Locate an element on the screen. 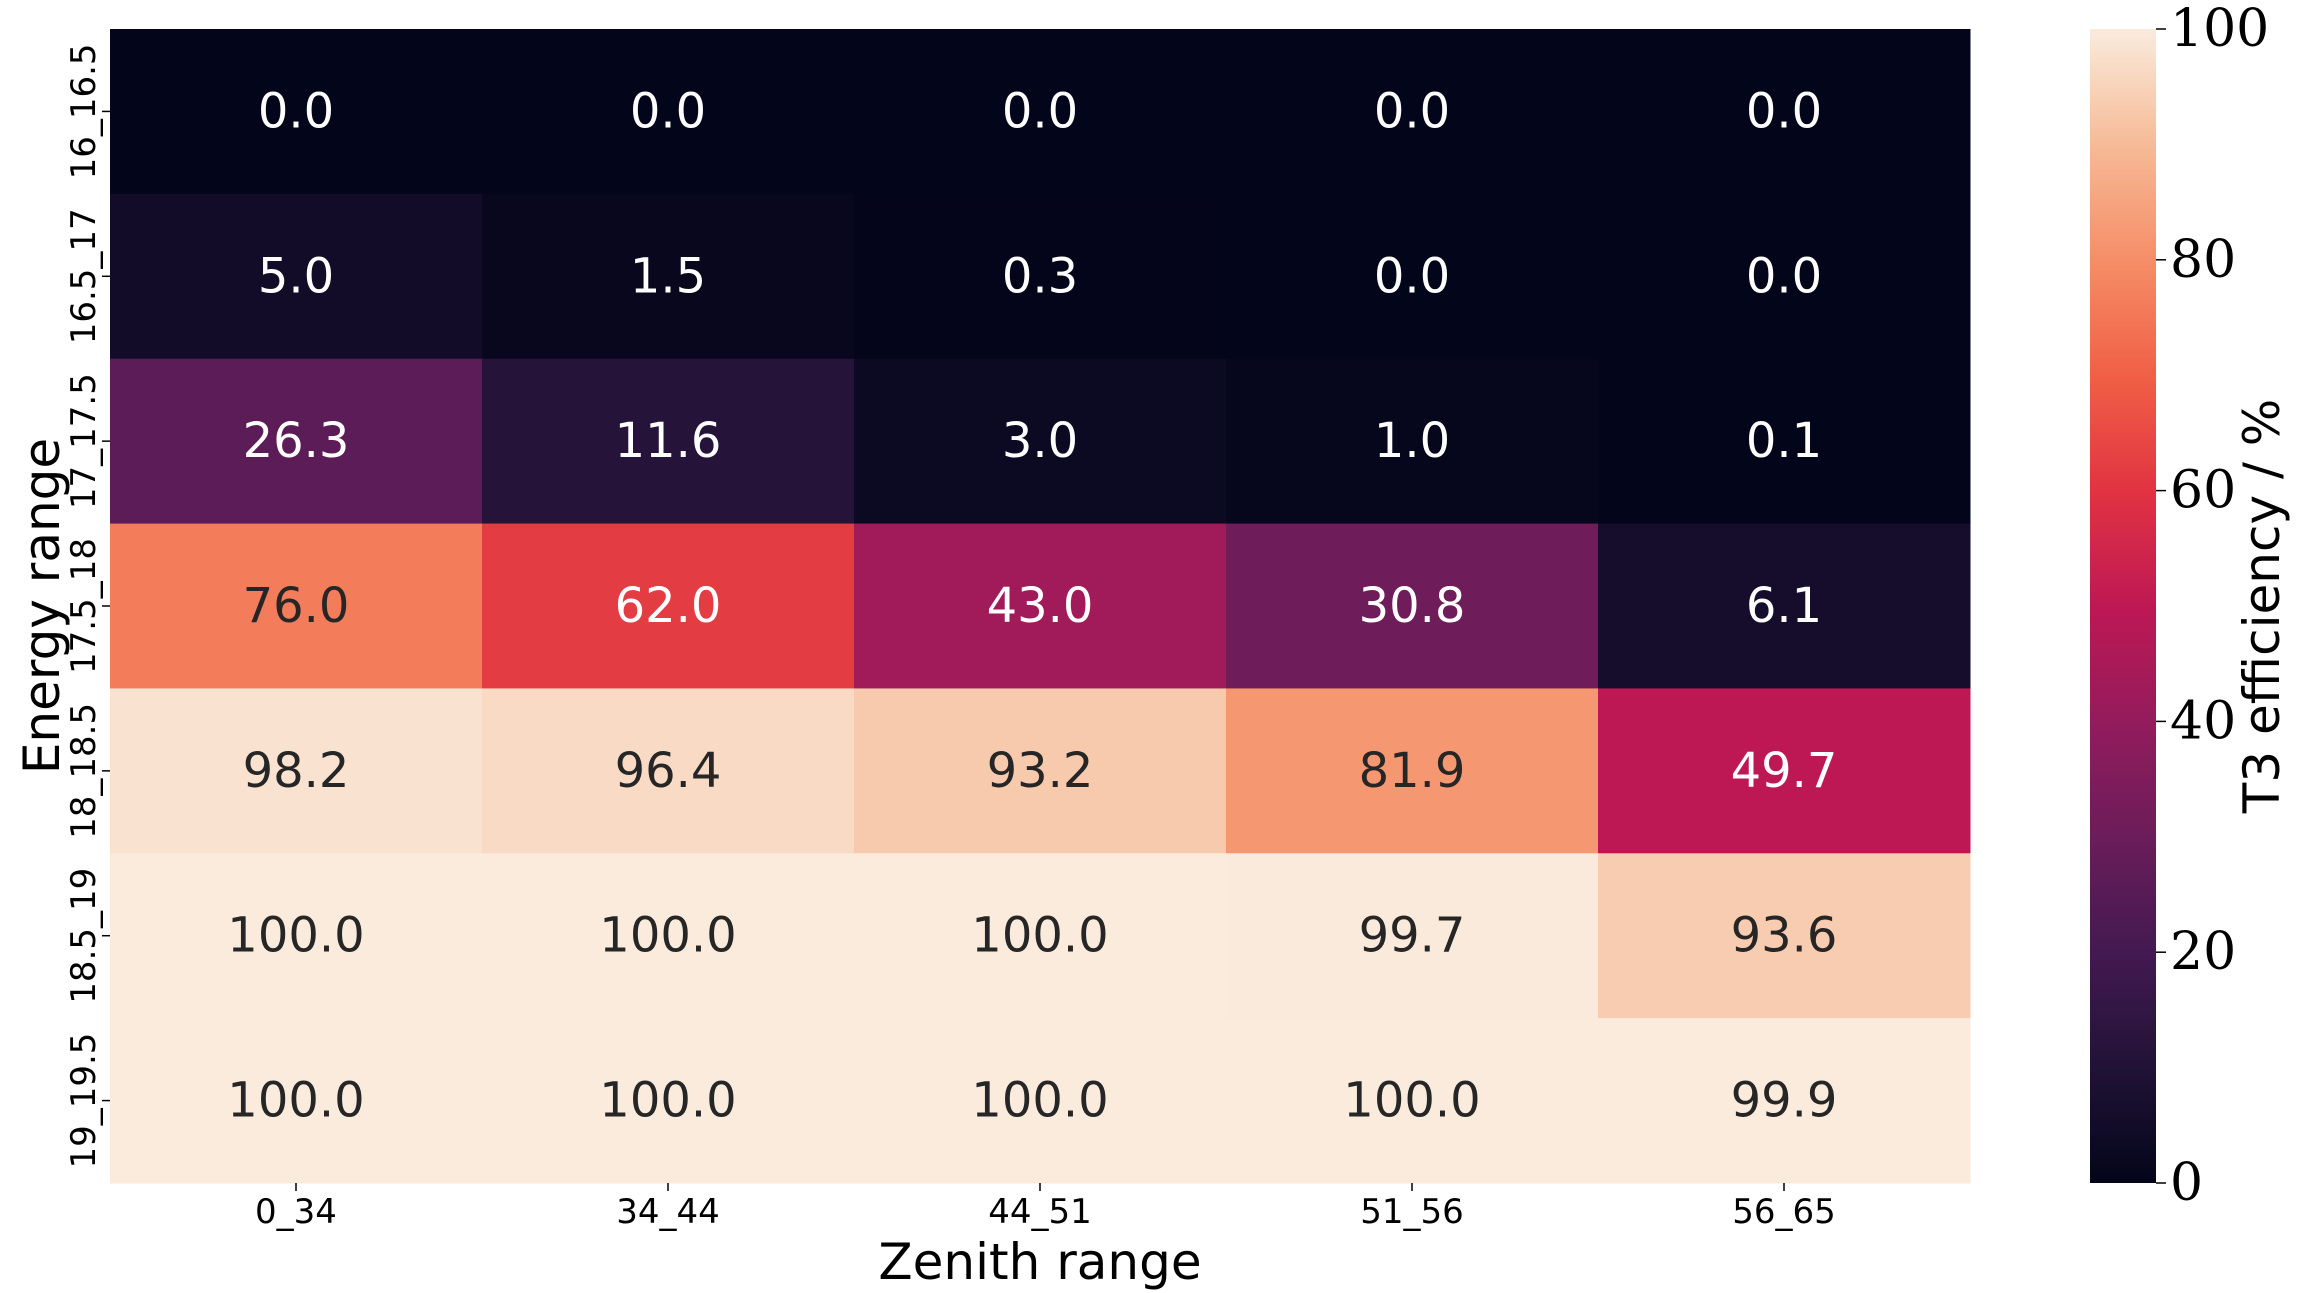  y-axis-label: Energy range is located at coordinates (42, 606).